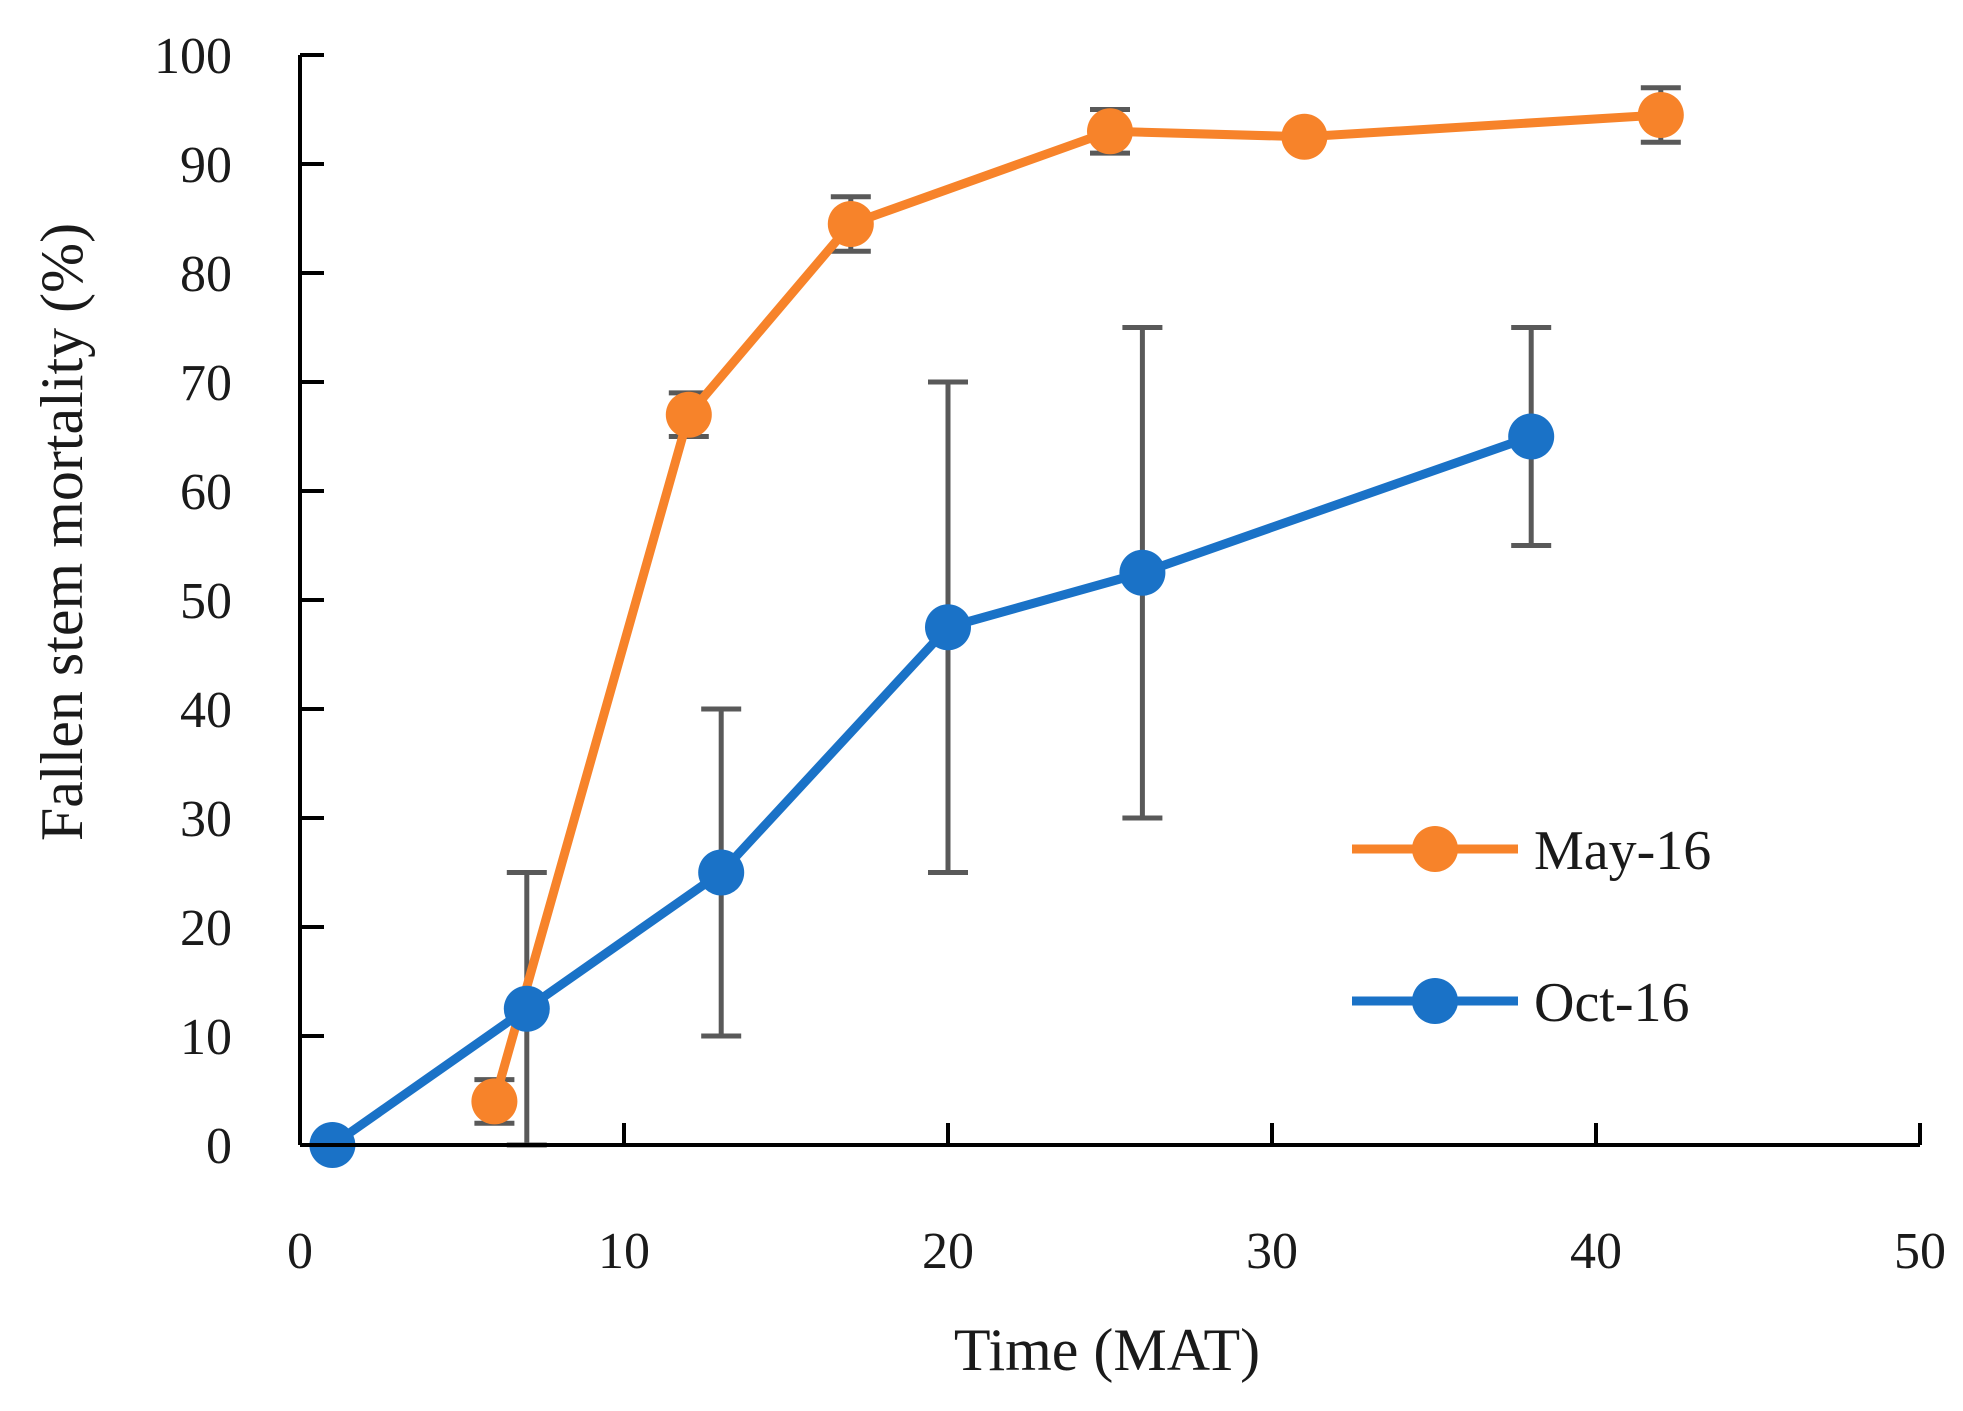 The width and height of the screenshot is (1963, 1411). Describe the element at coordinates (219, 1146) in the screenshot. I see `y-tick-label: 0` at that location.